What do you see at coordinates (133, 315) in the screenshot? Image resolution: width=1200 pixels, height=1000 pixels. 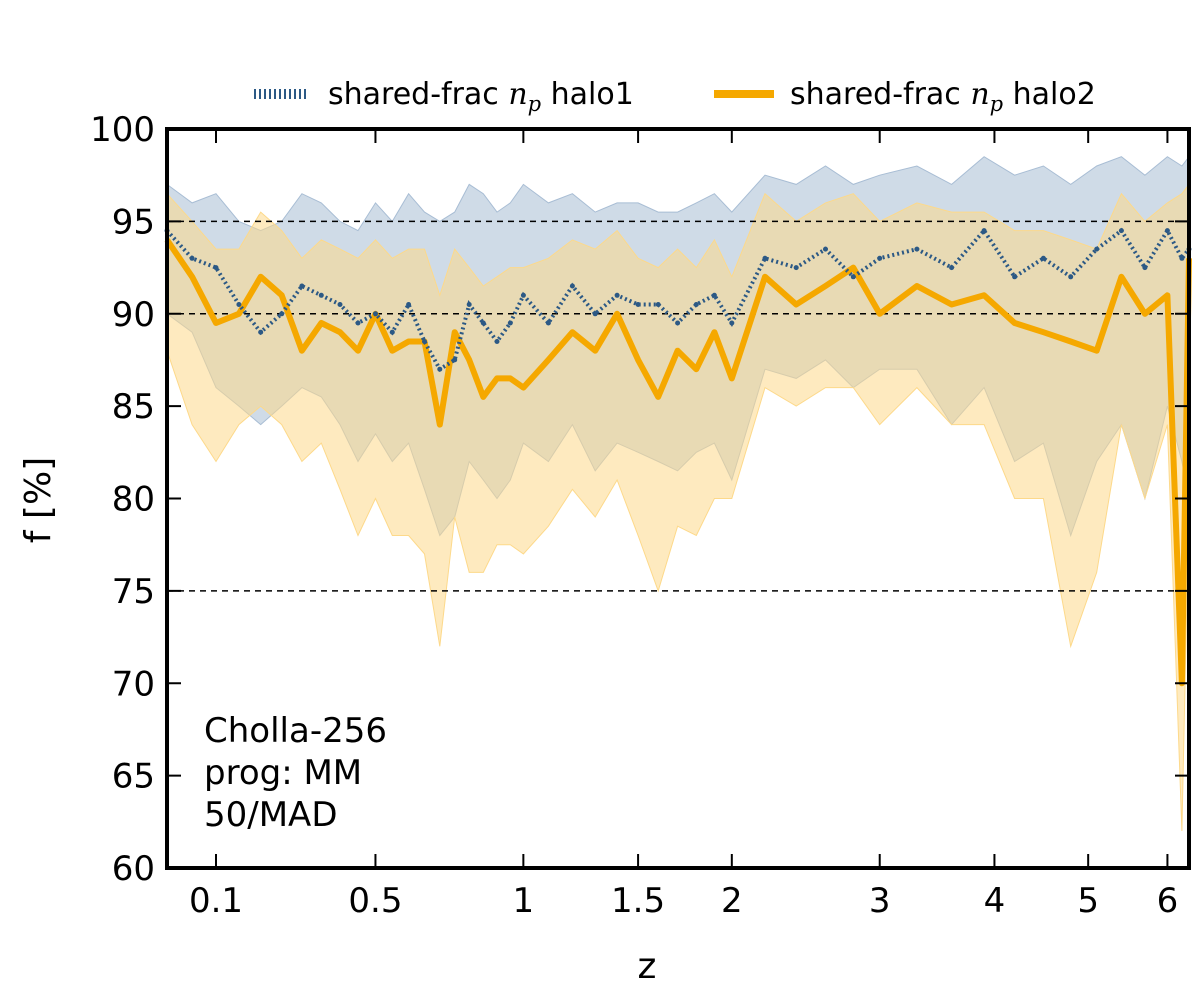 I see `y-tick-label: 90` at bounding box center [133, 315].